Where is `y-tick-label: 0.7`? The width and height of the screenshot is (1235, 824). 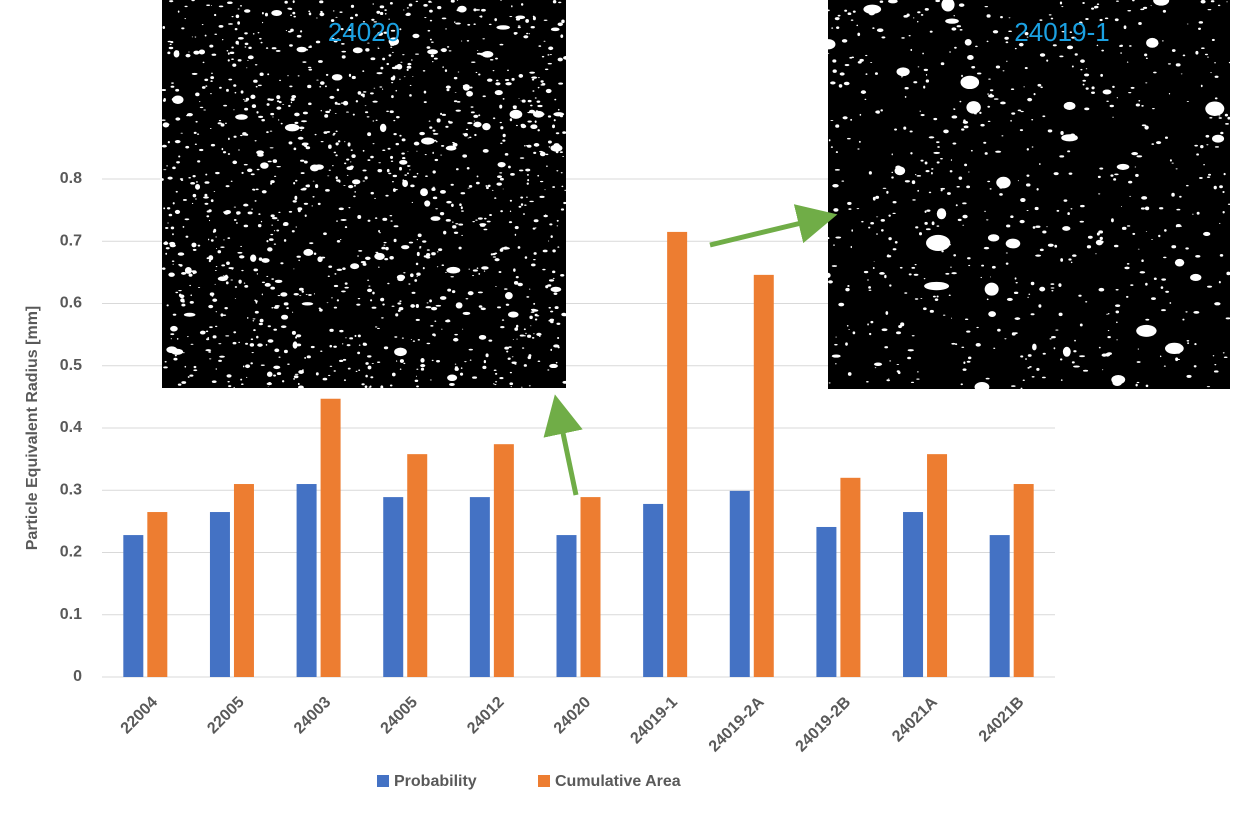
y-tick-label: 0.7 is located at coordinates (71, 240).